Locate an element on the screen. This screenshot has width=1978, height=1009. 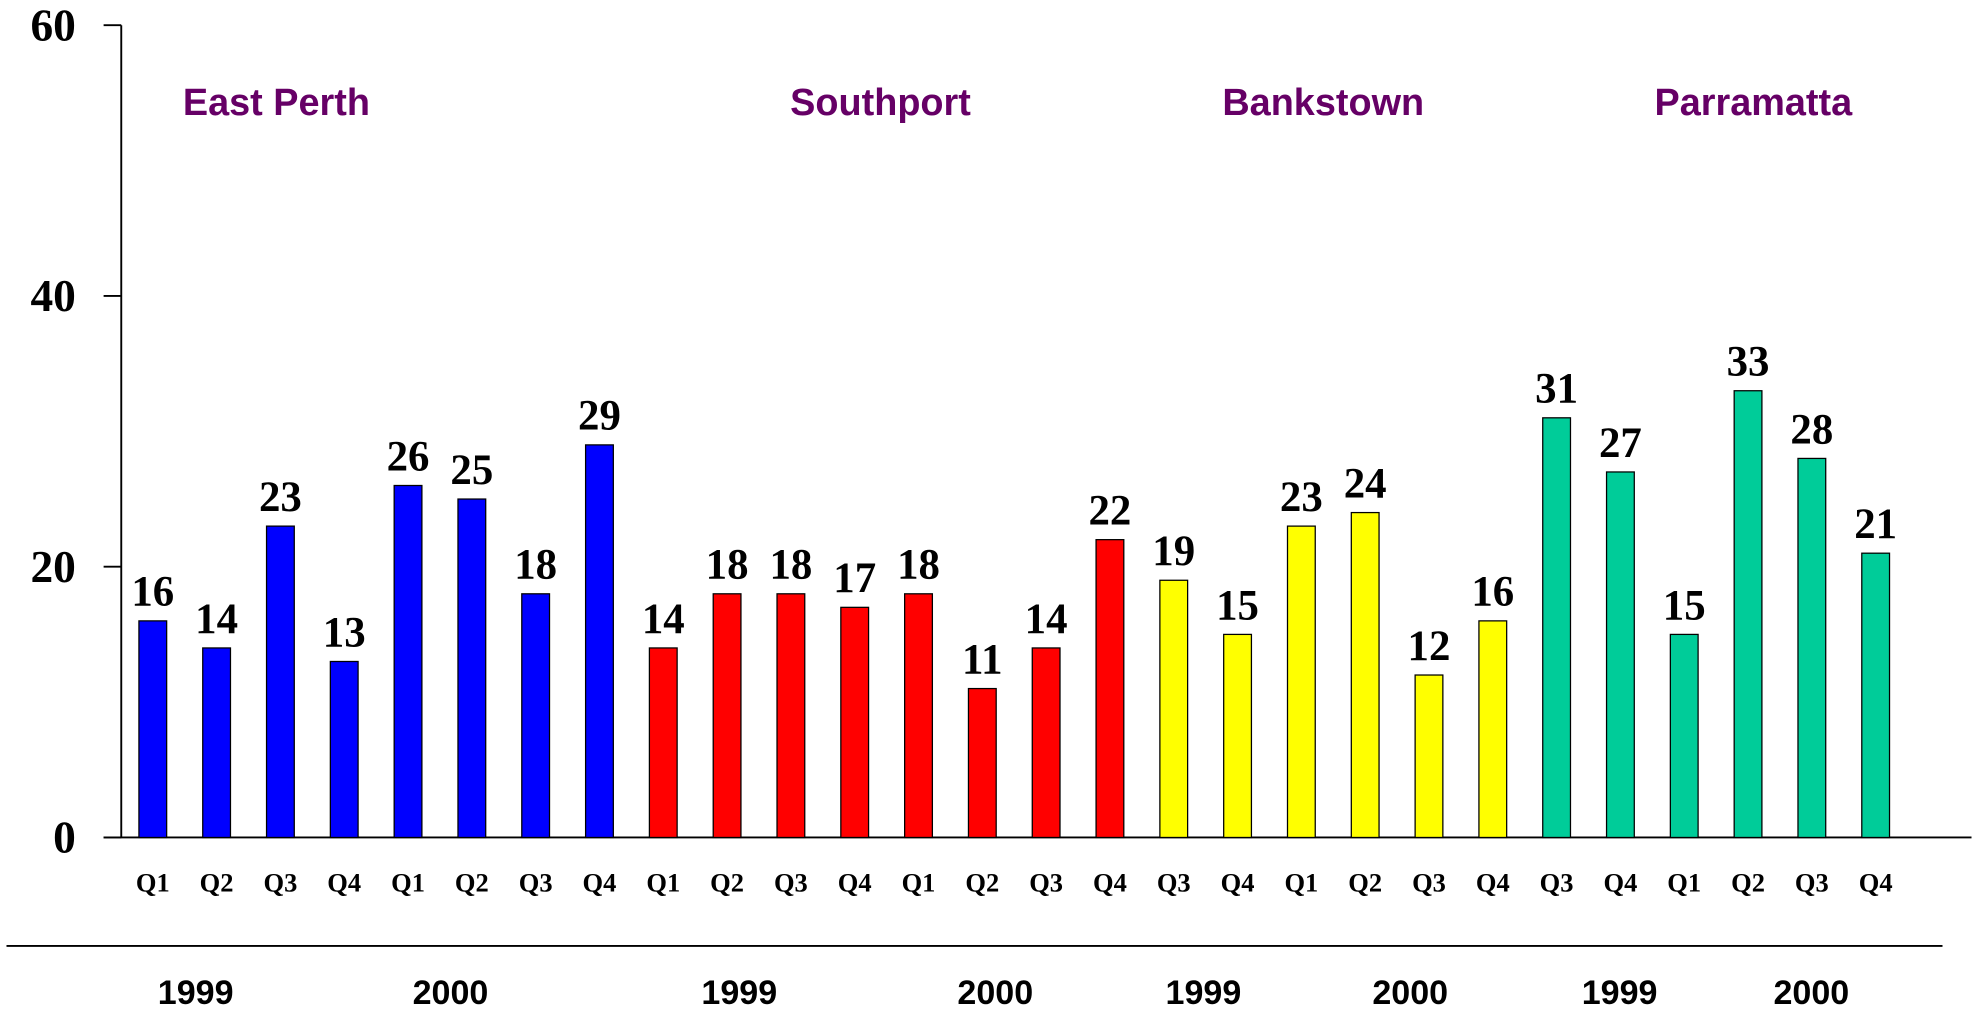
value-label: 13 is located at coordinates (344, 632).